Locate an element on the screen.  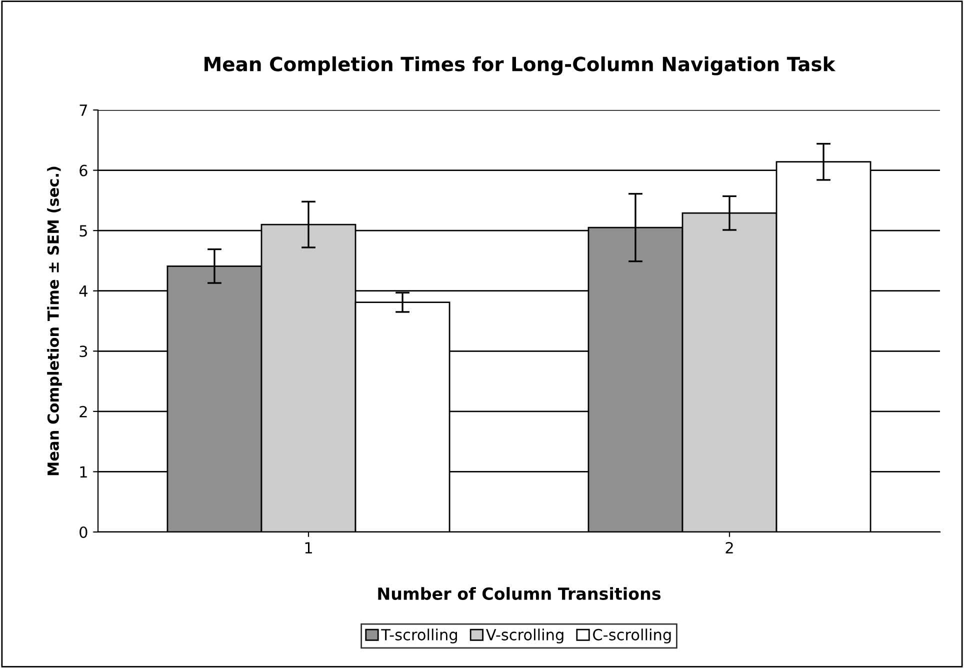
chart-title: Mean Completion Times for Long-Column Navigation Task is located at coordinates (520, 66).